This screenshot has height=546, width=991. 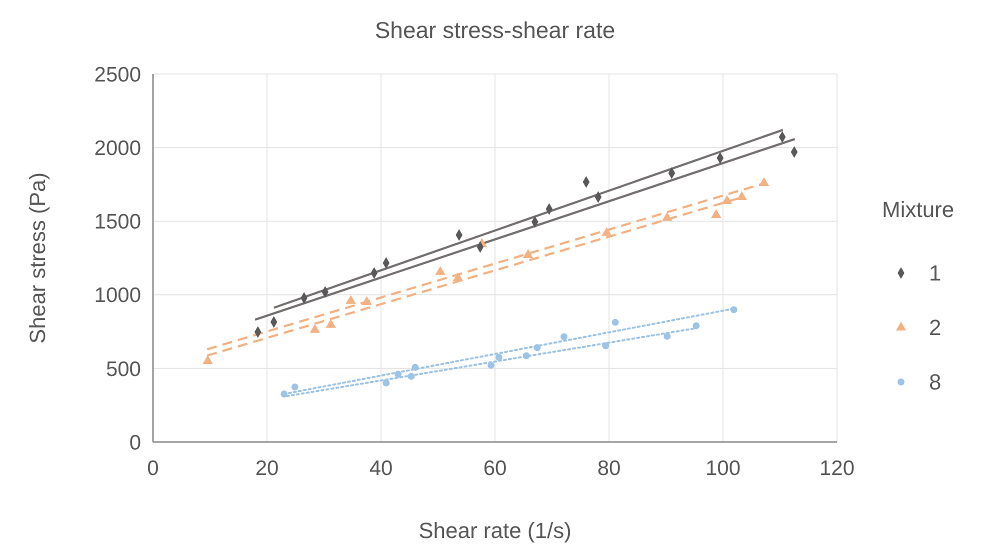 I want to click on x-tick-label: 80, so click(x=609, y=468).